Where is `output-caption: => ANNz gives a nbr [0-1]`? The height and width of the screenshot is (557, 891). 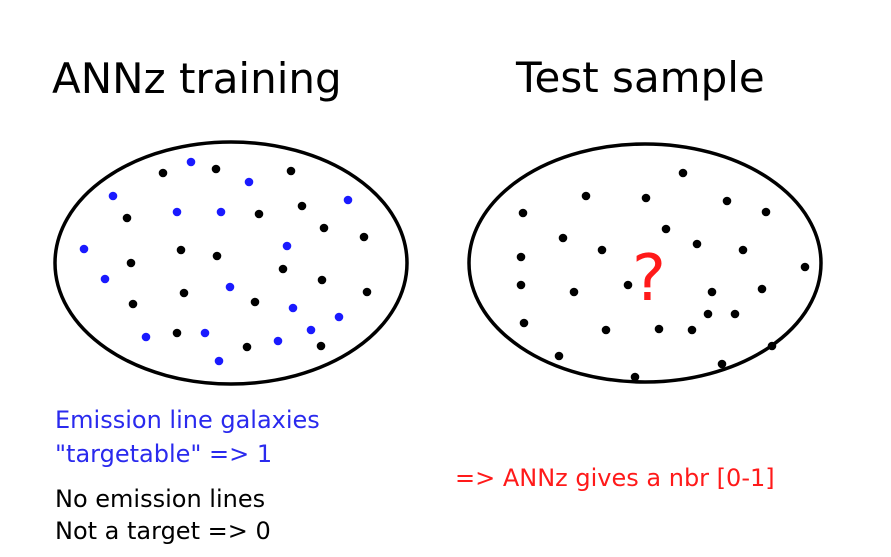 output-caption: => ANNz gives a nbr [0-1] is located at coordinates (615, 478).